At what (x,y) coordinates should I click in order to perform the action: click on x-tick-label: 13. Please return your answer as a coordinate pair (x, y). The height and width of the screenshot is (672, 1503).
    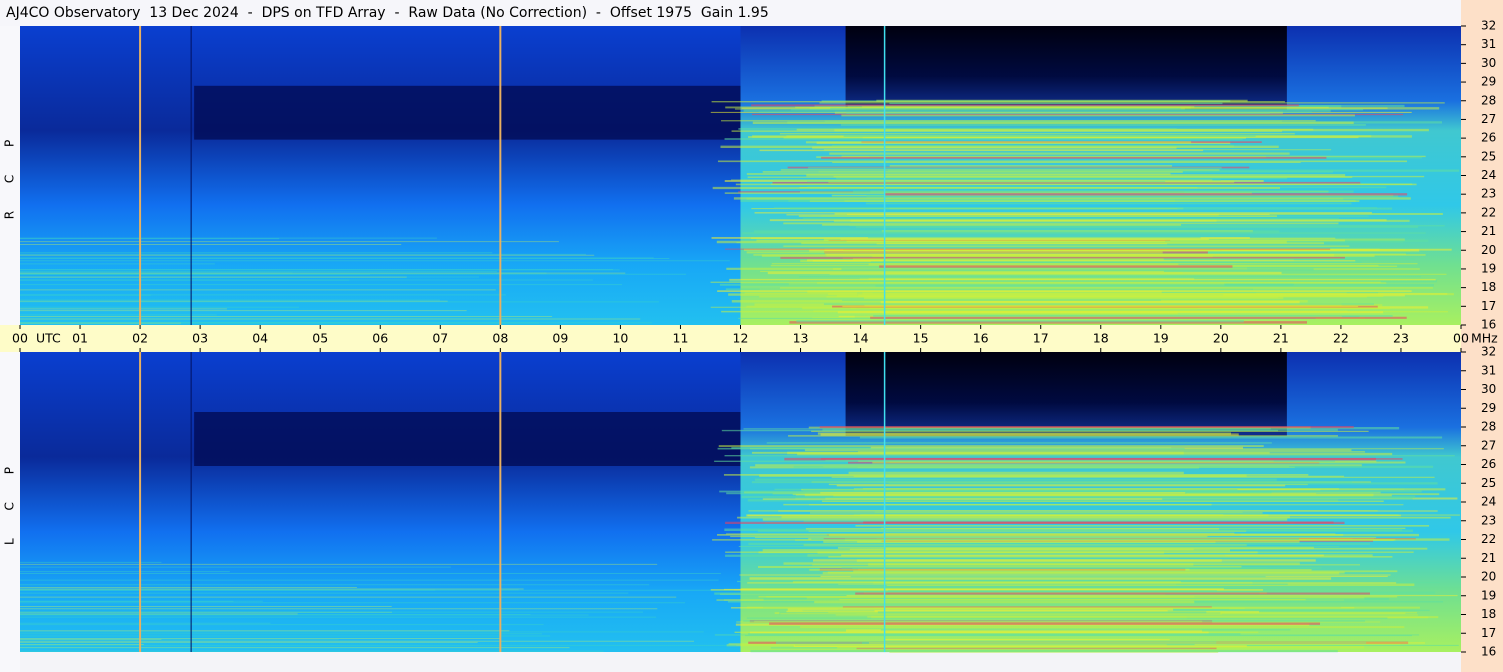
    Looking at the image, I should click on (801, 338).